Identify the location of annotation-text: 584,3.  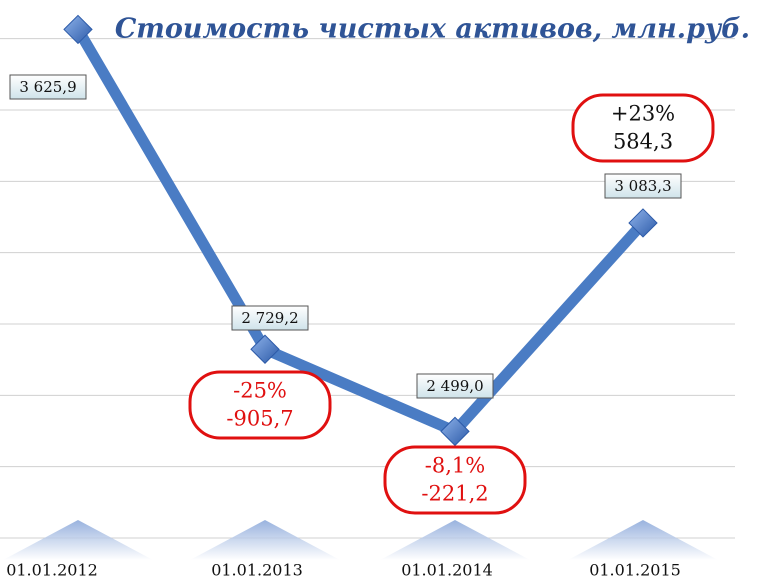
(643, 142).